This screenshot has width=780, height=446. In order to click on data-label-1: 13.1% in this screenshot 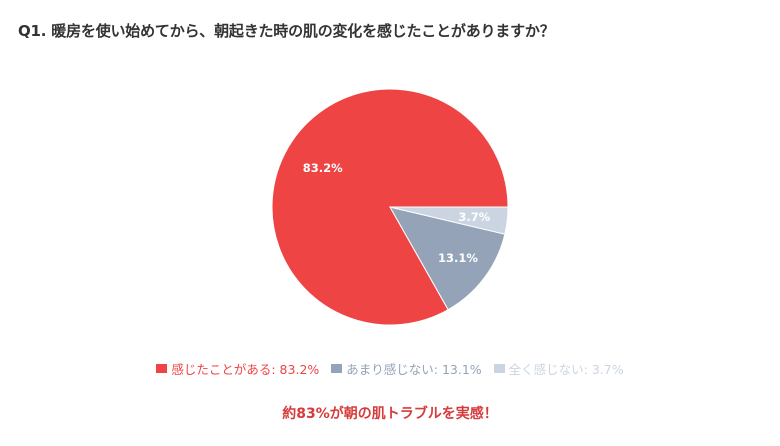, I will do `click(458, 258)`.